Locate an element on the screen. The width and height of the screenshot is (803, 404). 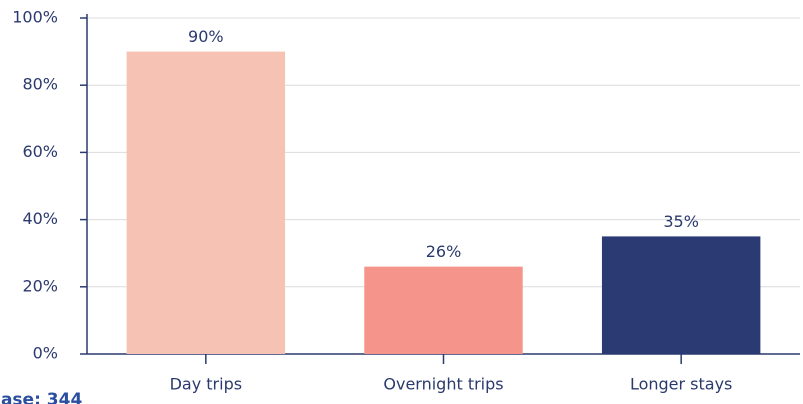
base-note: Base: 344 is located at coordinates (41, 397).